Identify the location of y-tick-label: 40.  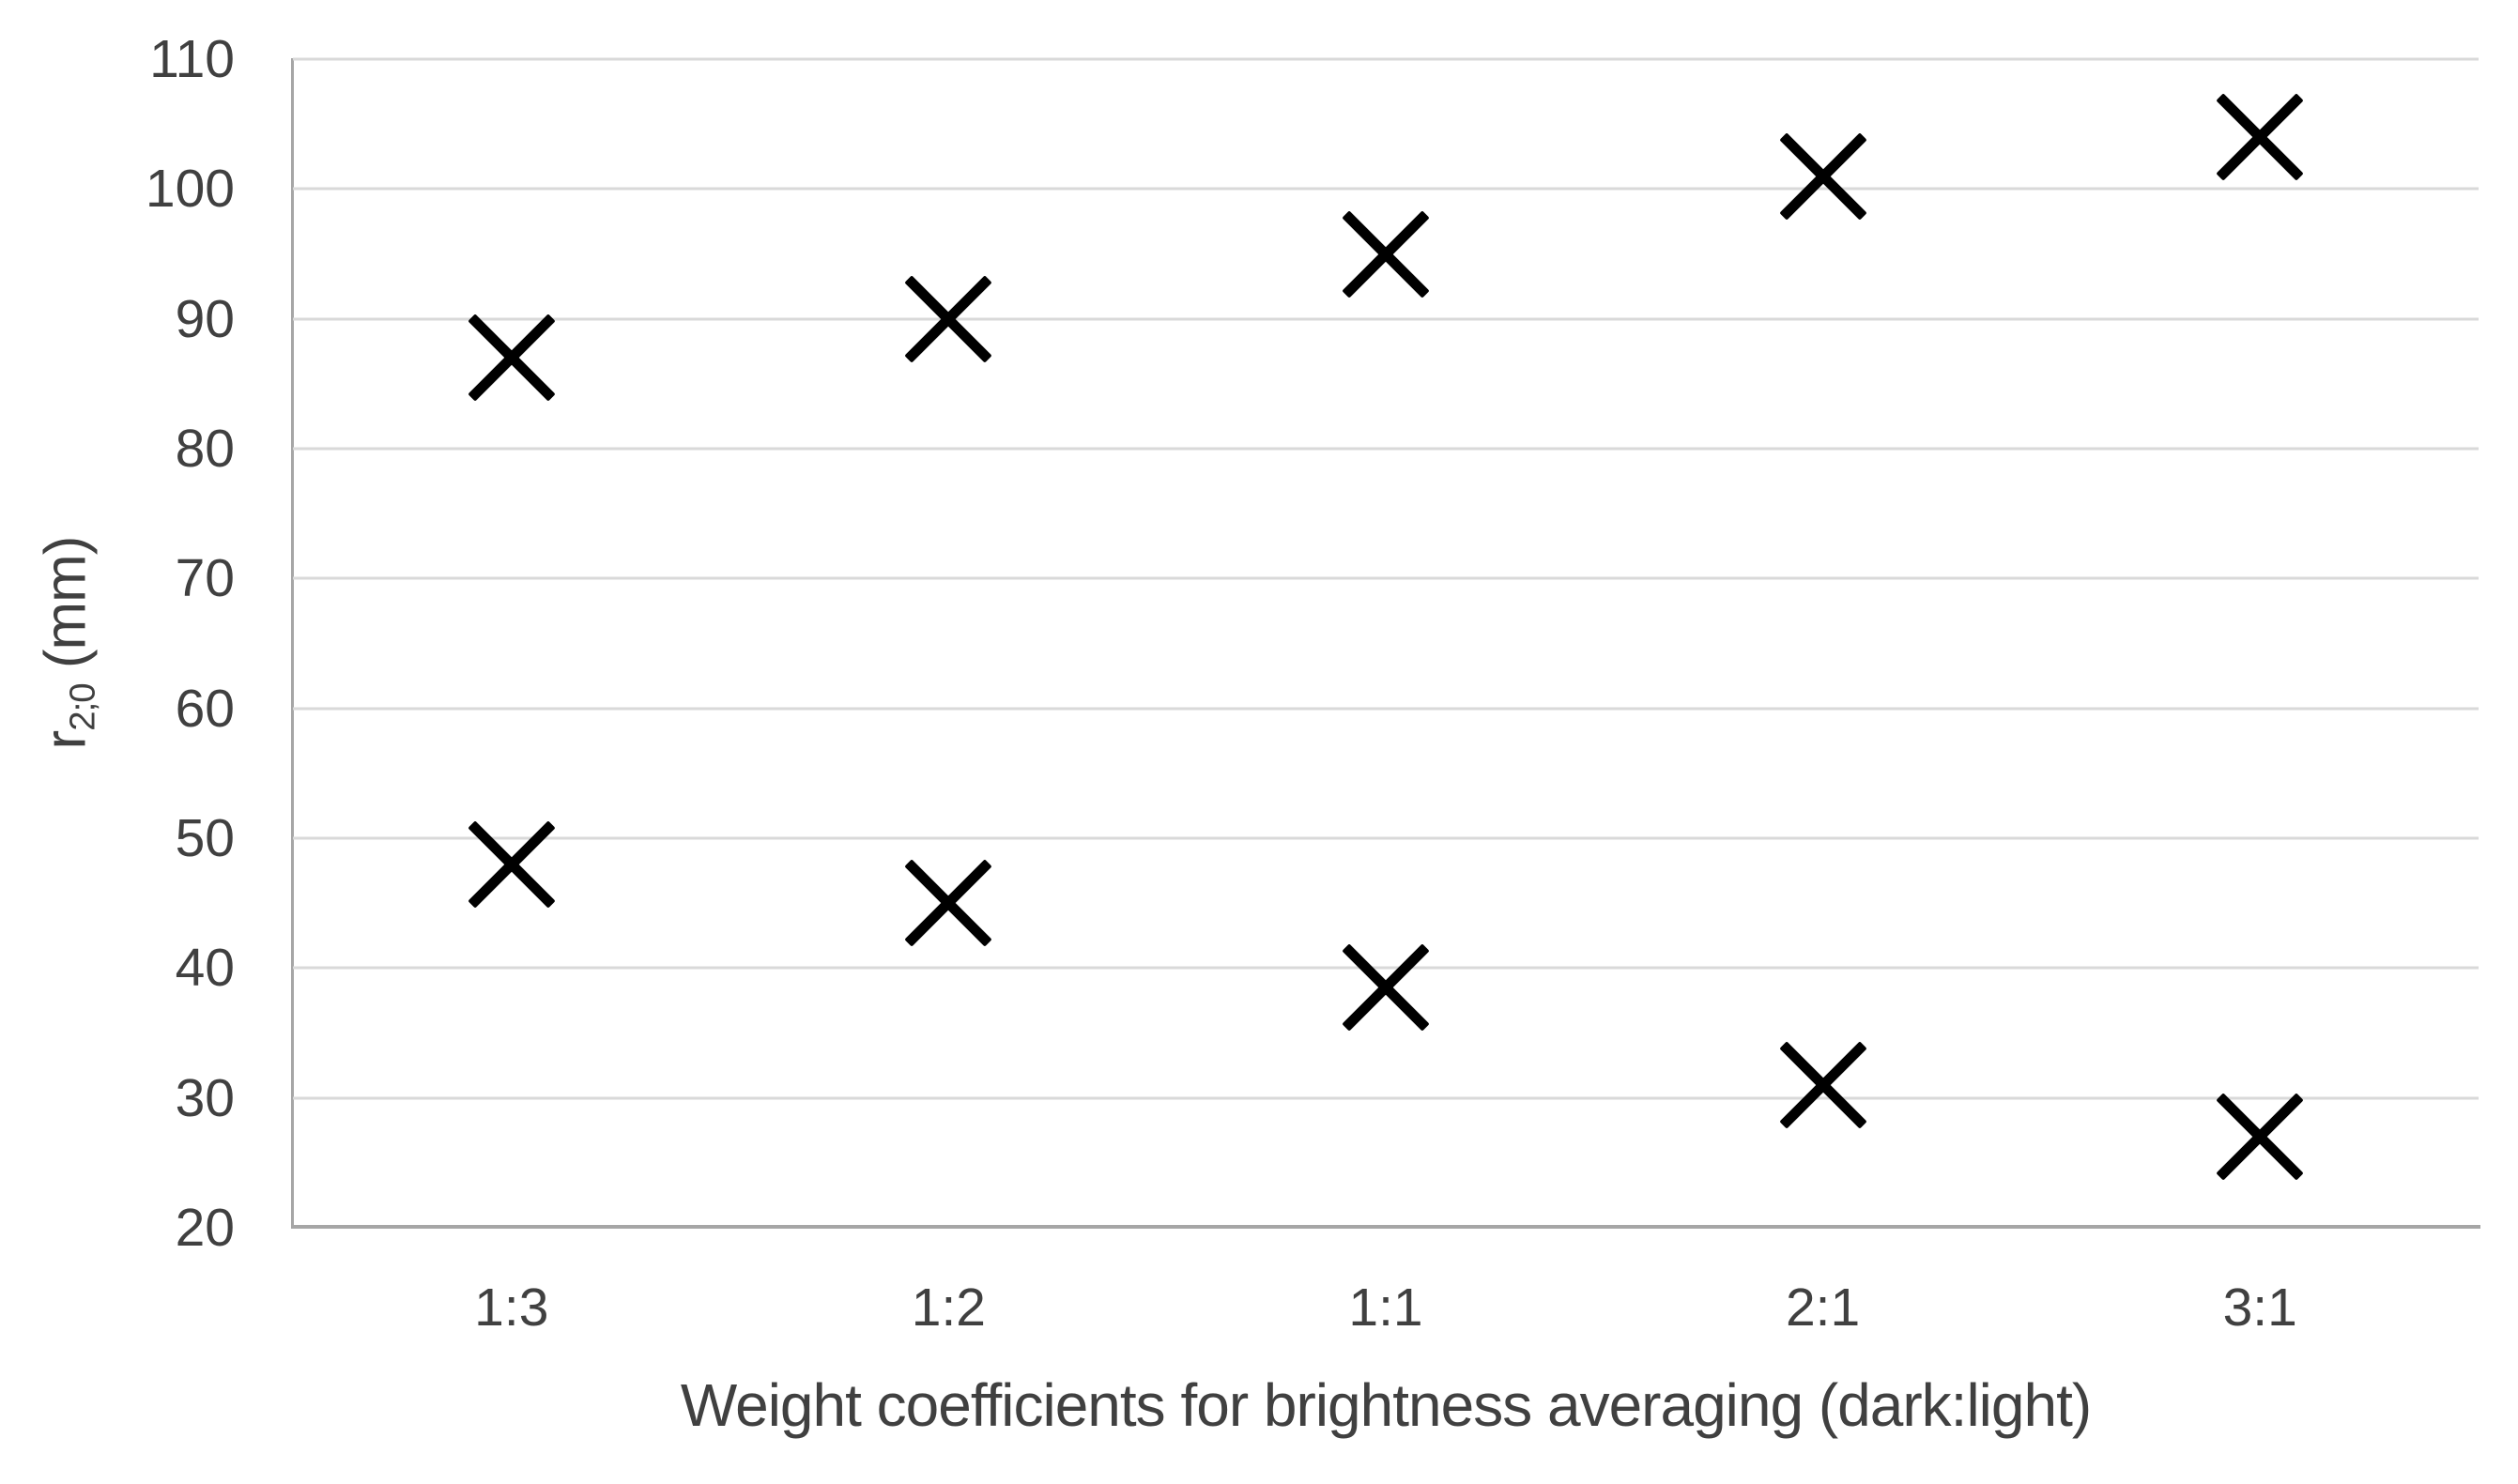
(205, 968).